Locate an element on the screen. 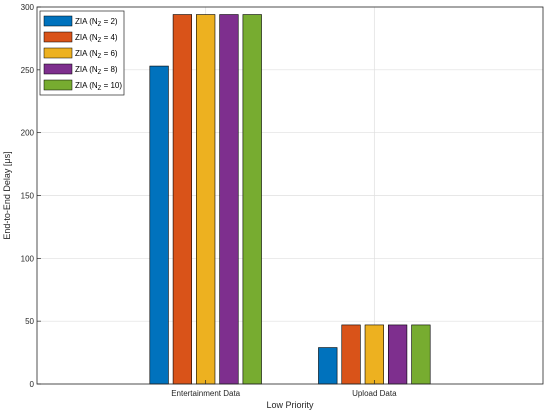  x-tick-label: Upload Data is located at coordinates (374, 393).